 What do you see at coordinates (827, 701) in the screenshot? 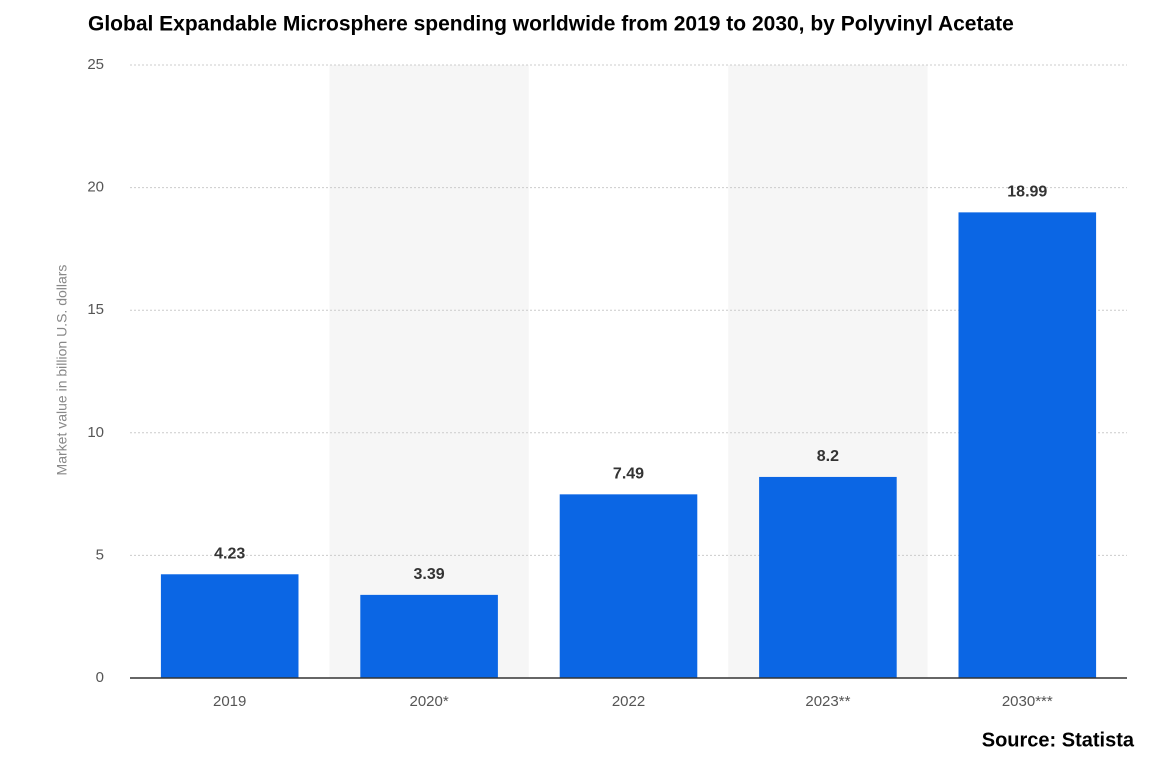
I see `x-tick-label: 2023**` at bounding box center [827, 701].